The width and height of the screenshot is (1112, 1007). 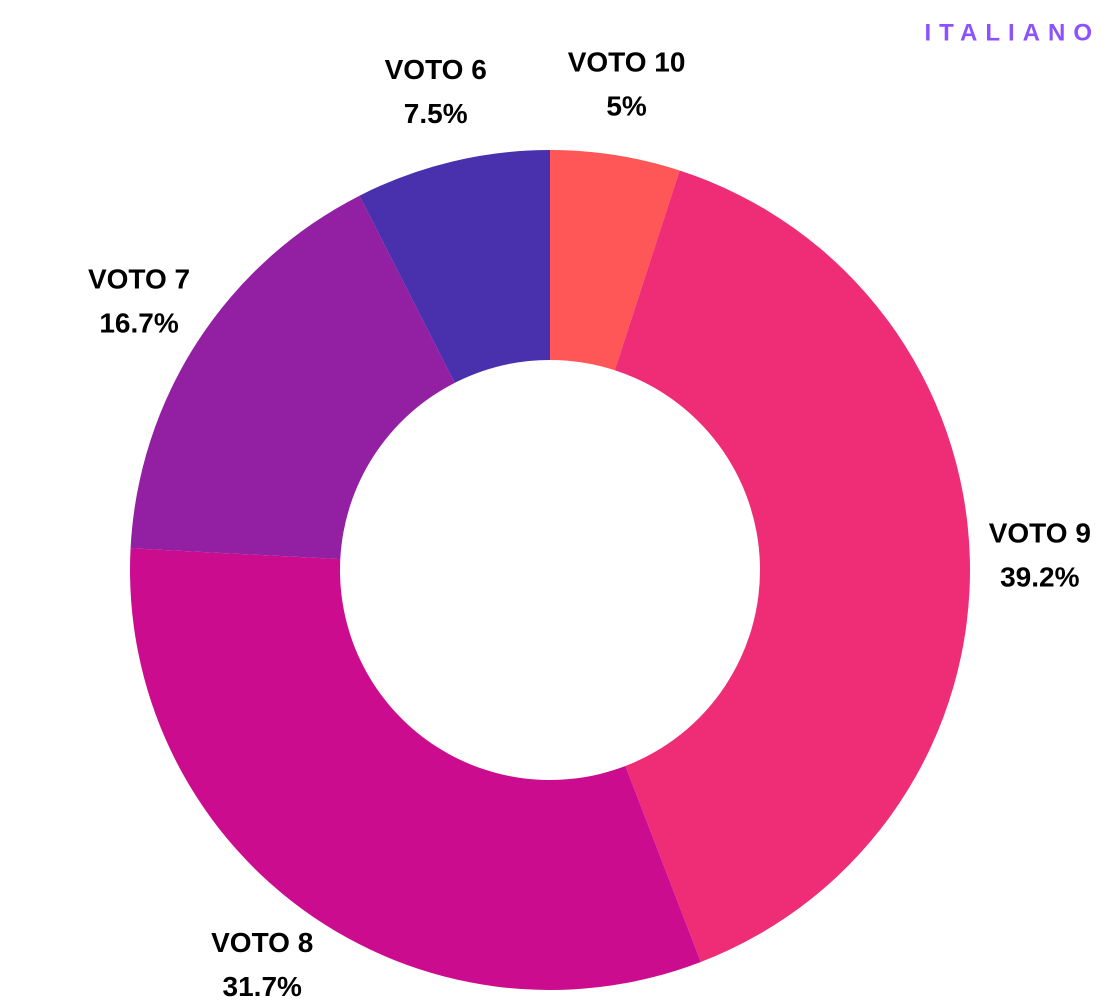 What do you see at coordinates (626, 105) in the screenshot?
I see `slice-value: 5%` at bounding box center [626, 105].